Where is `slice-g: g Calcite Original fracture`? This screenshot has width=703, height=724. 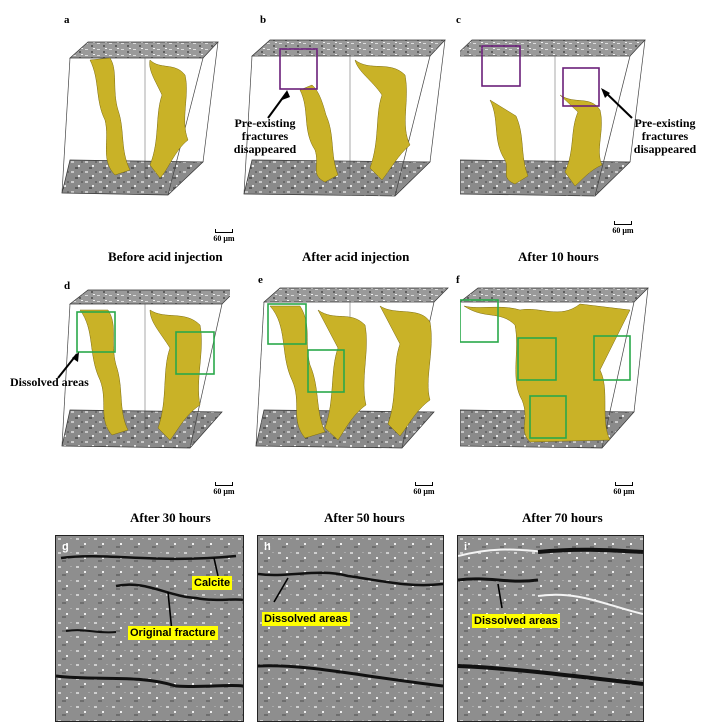 slice-g: g Calcite Original fracture is located at coordinates (149, 628).